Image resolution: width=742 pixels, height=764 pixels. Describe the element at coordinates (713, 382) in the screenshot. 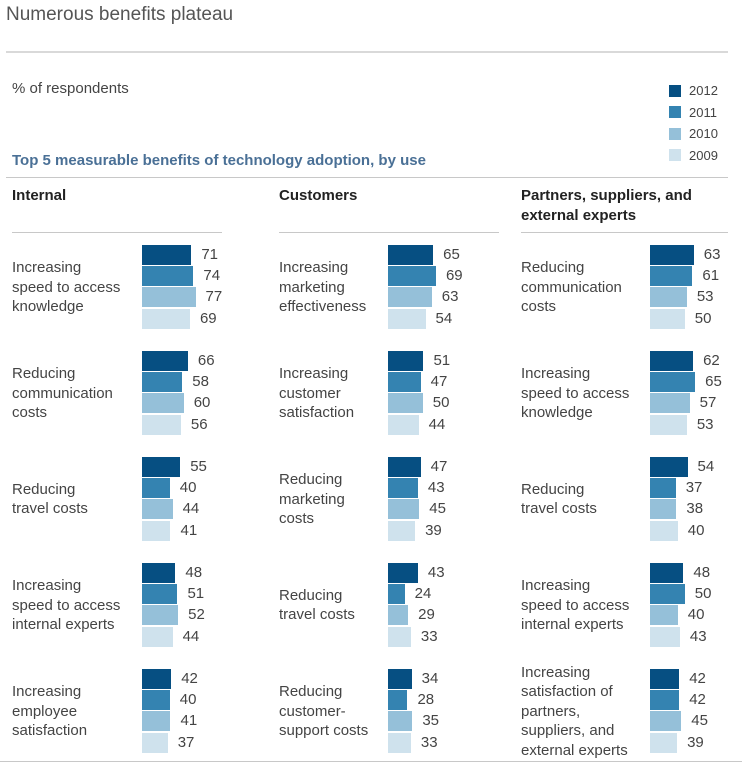

I see `bar-value-label: 65` at that location.